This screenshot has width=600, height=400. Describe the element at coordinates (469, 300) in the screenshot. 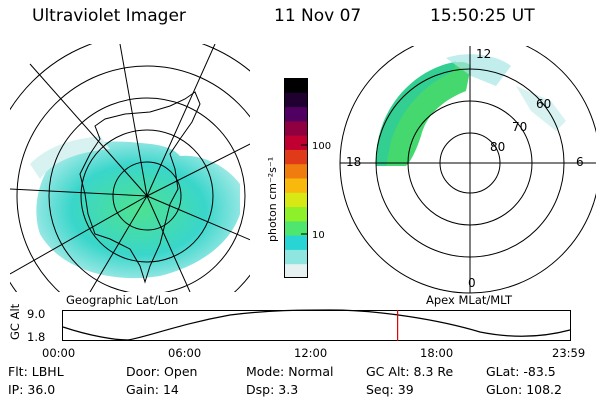

I see `right-panel-label: Apex MLat/MLT` at that location.